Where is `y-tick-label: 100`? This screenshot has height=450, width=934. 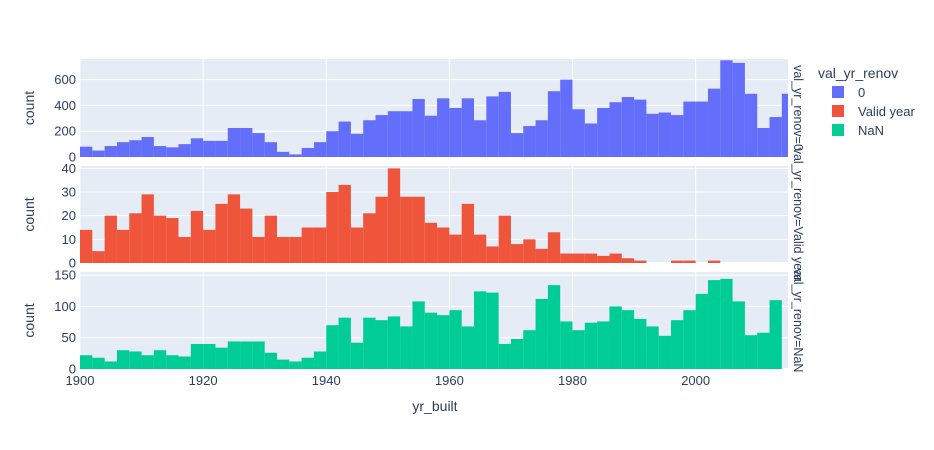 y-tick-label: 100 is located at coordinates (65, 306).